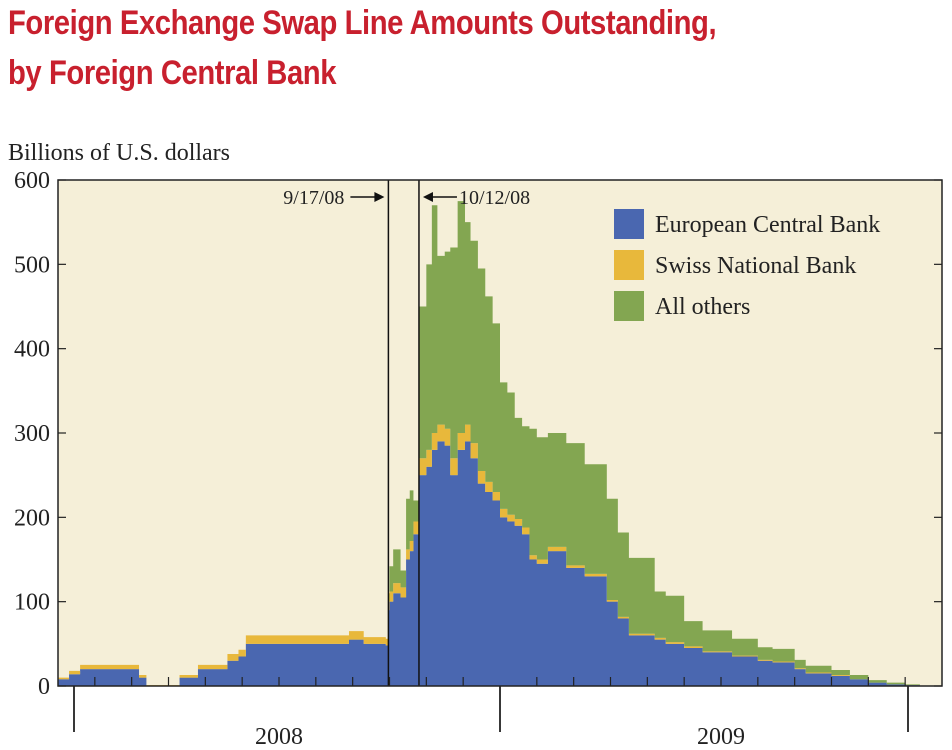 This screenshot has width=952, height=750. Describe the element at coordinates (629, 265) in the screenshot. I see `legend-swatch-swiss-national-bank` at that location.